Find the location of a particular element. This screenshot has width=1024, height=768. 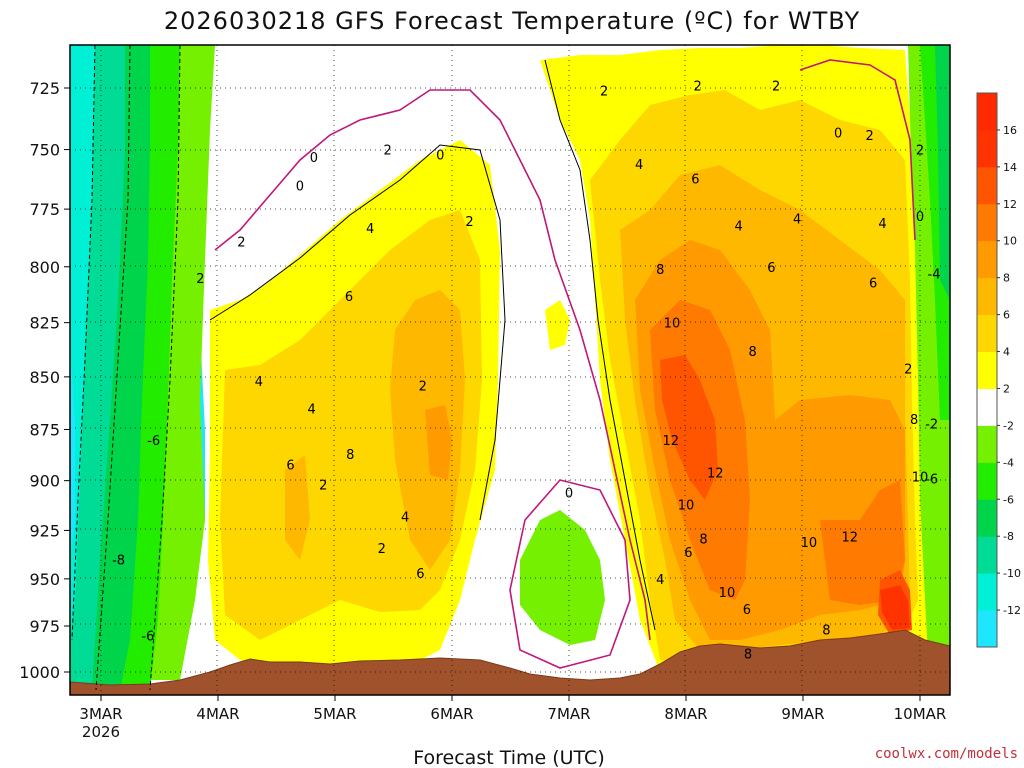

colorbar-label: -10 is located at coordinates (1012, 573).